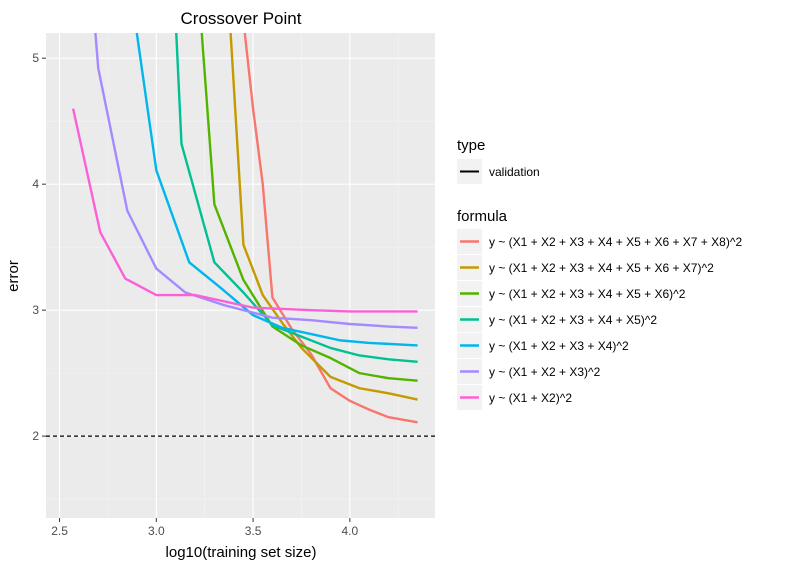 This screenshot has width=800, height=571. What do you see at coordinates (559, 346) in the screenshot?
I see `legend-label-5: y ~ (X1 + X2 + X3 + X4)^2` at bounding box center [559, 346].